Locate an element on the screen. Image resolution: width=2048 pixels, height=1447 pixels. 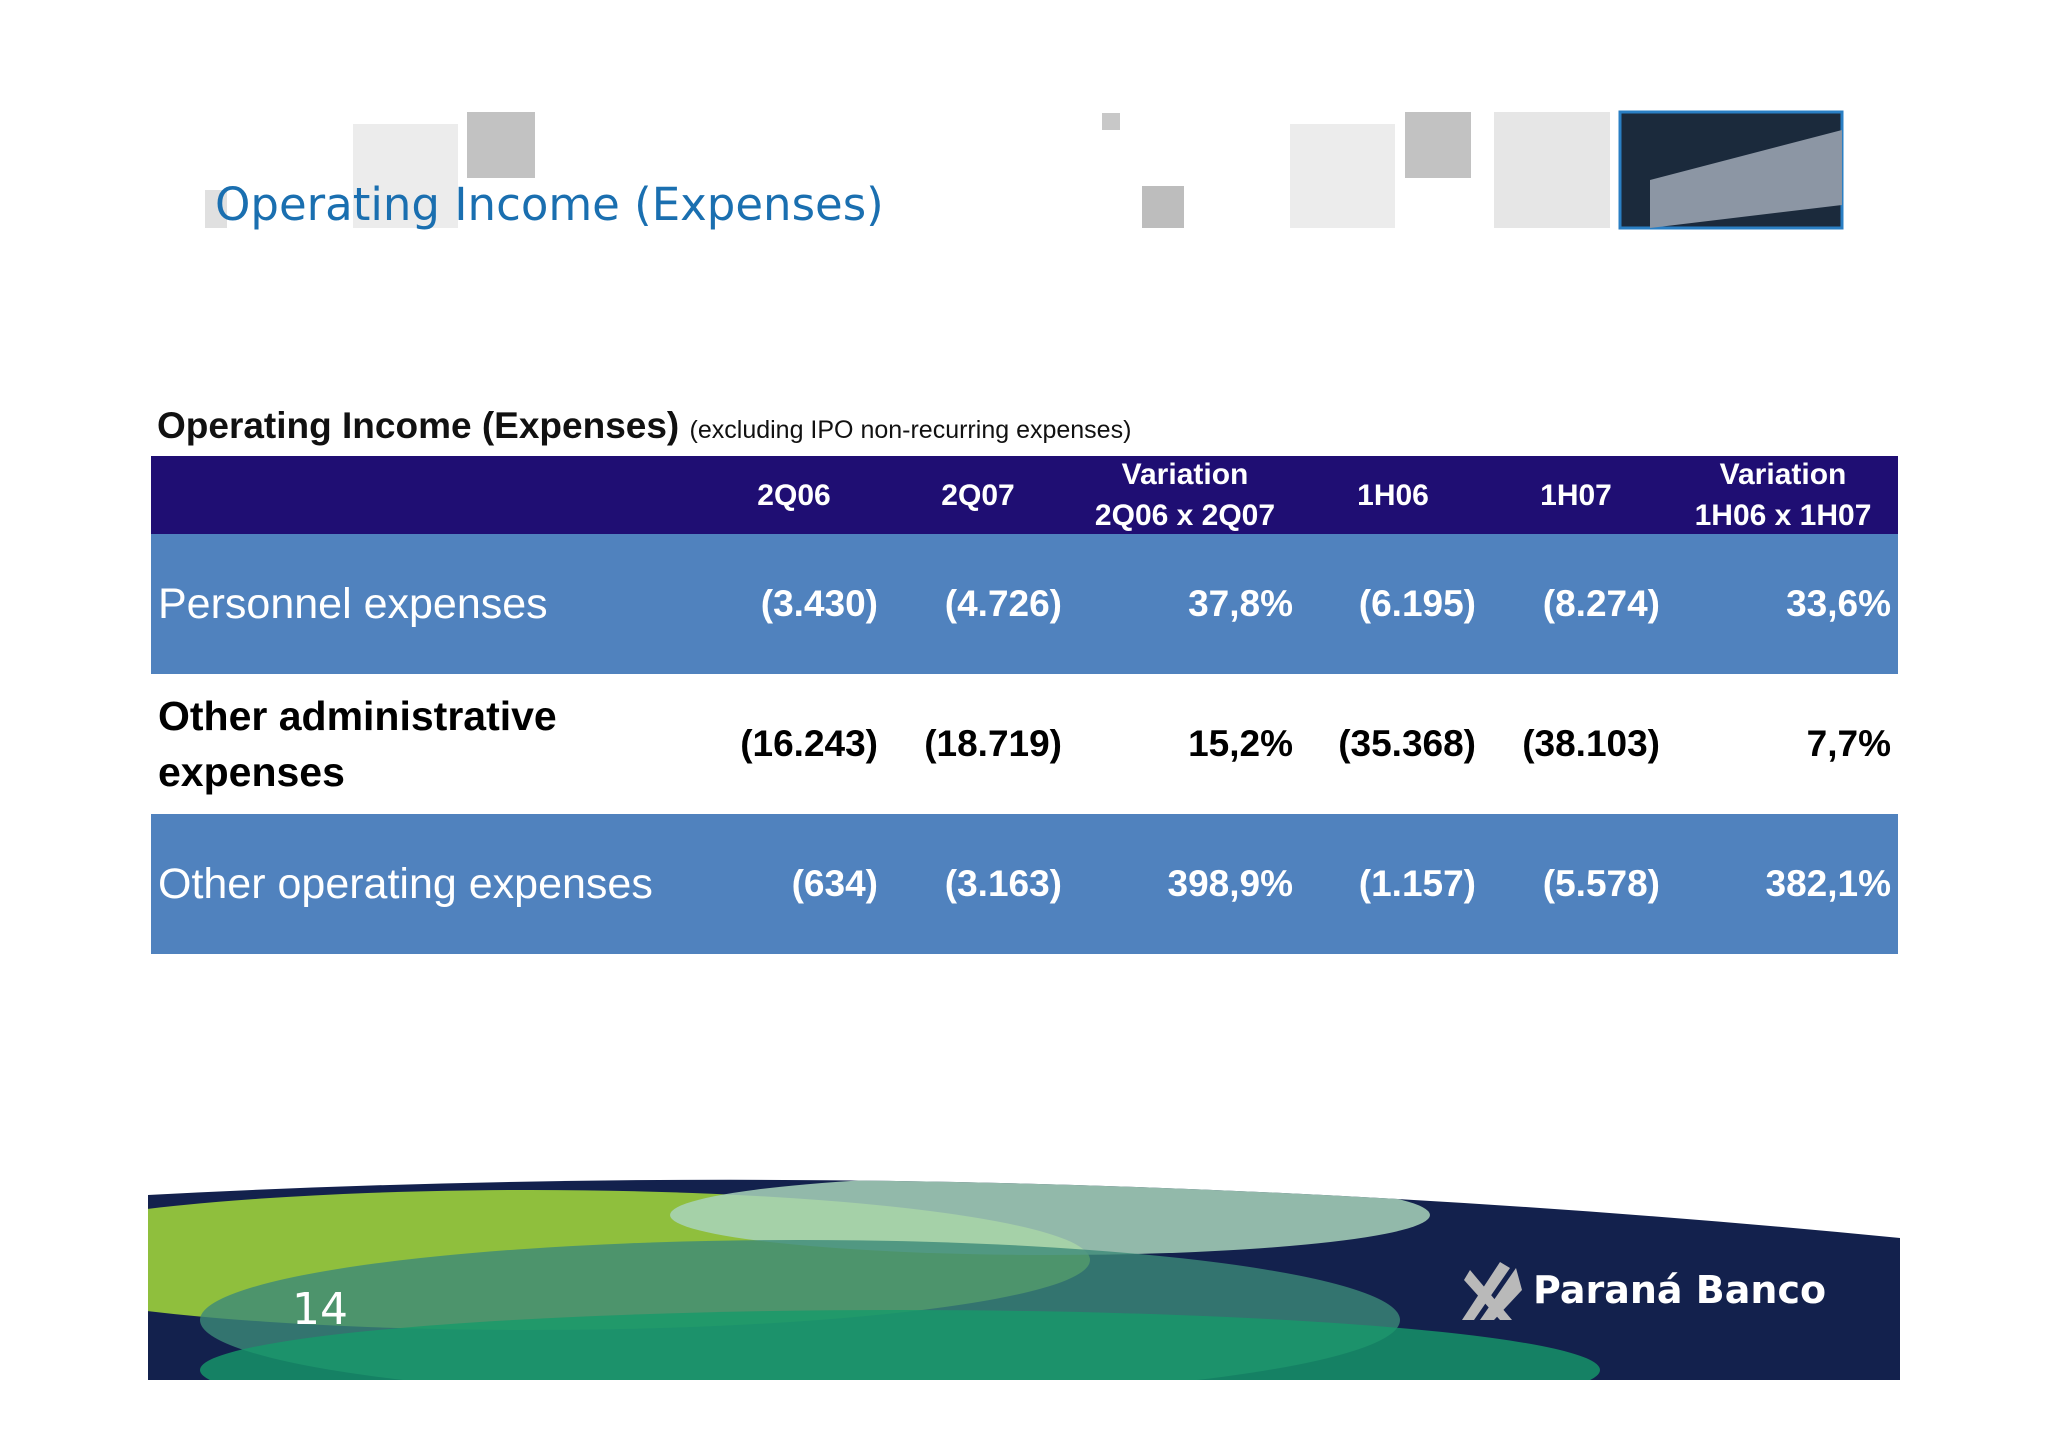
table-cell: (634) is located at coordinates (834, 883).